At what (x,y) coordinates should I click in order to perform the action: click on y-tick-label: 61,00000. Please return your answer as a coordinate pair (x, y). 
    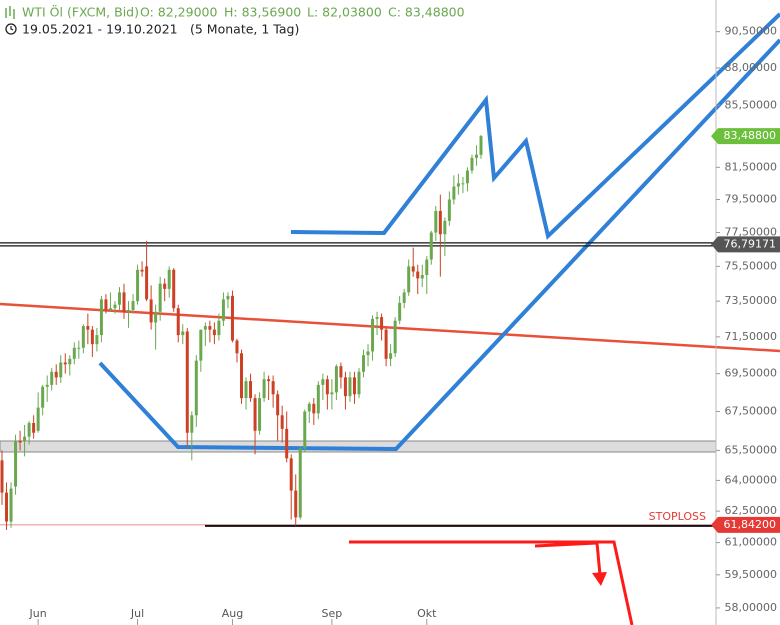
    Looking at the image, I should click on (751, 542).